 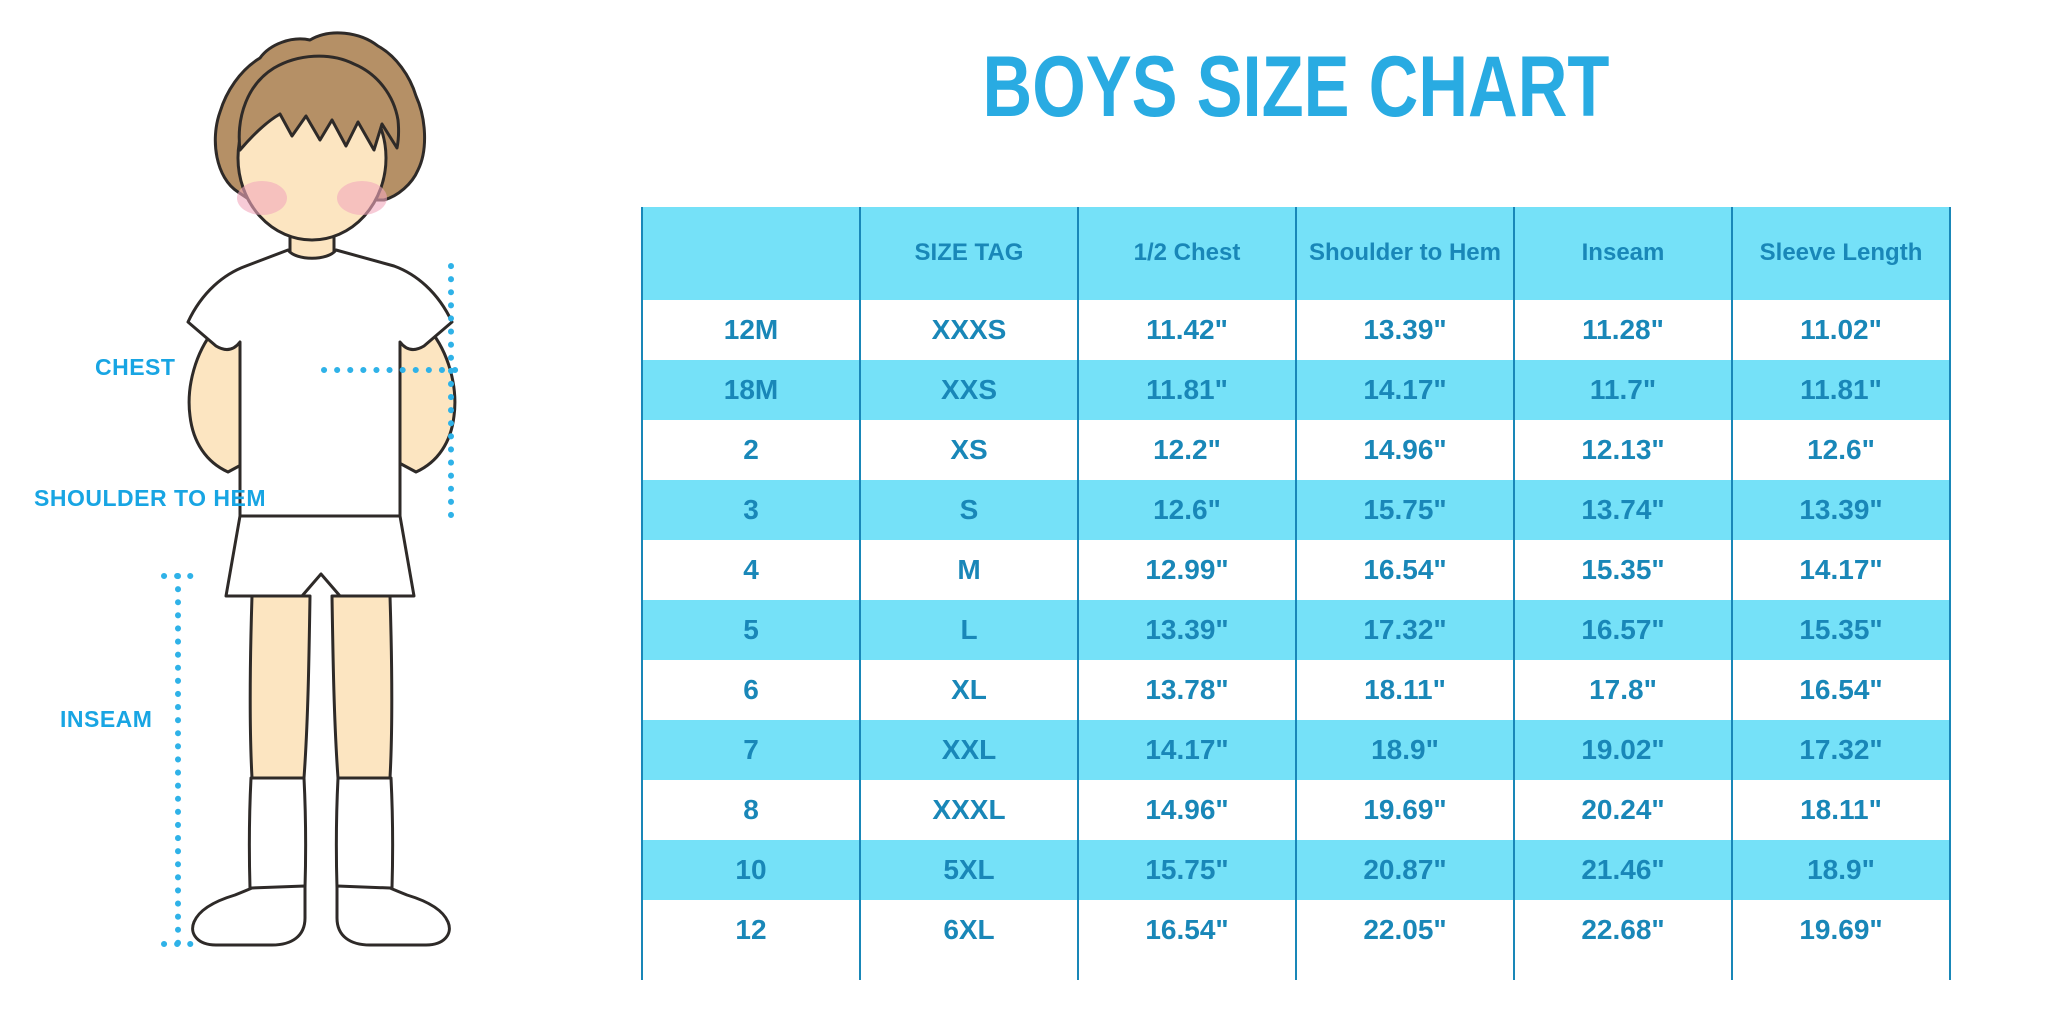 I want to click on shoe-right, so click(x=393, y=915).